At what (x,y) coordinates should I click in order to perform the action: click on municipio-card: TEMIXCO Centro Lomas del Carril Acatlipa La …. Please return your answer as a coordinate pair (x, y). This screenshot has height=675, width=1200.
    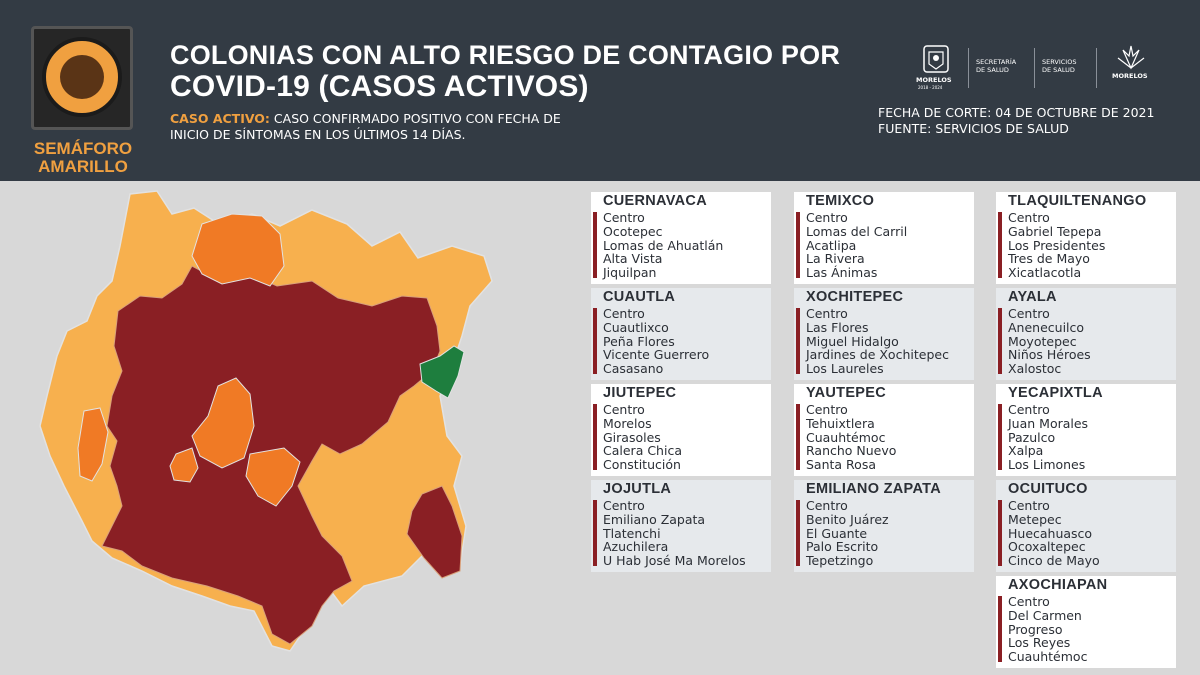
    Looking at the image, I should click on (884, 238).